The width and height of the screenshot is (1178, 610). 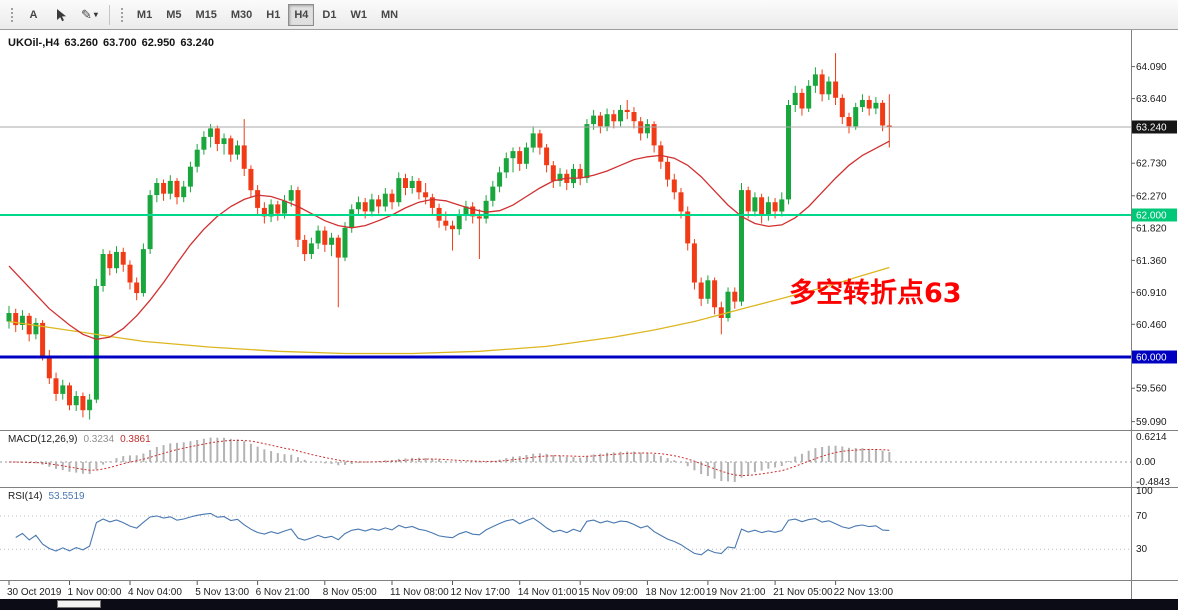 What do you see at coordinates (158, 43) in the screenshot?
I see `ohlc-low: 62.950` at bounding box center [158, 43].